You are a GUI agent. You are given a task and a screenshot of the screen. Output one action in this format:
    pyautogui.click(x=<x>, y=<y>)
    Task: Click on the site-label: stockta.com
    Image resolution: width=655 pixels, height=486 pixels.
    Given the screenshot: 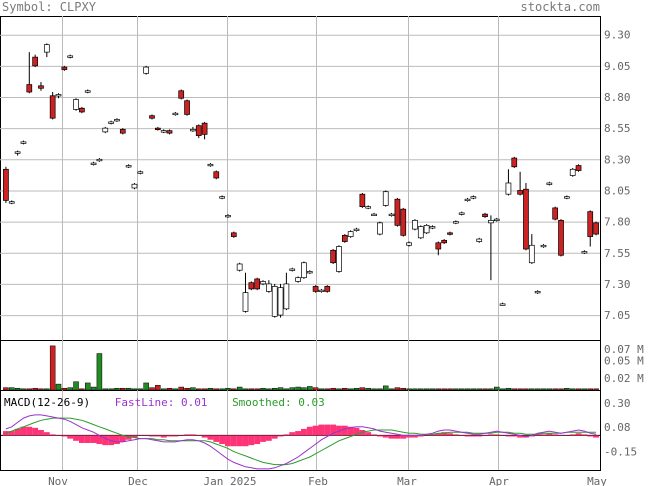 What is the action you would take?
    pyautogui.click(x=560, y=7)
    